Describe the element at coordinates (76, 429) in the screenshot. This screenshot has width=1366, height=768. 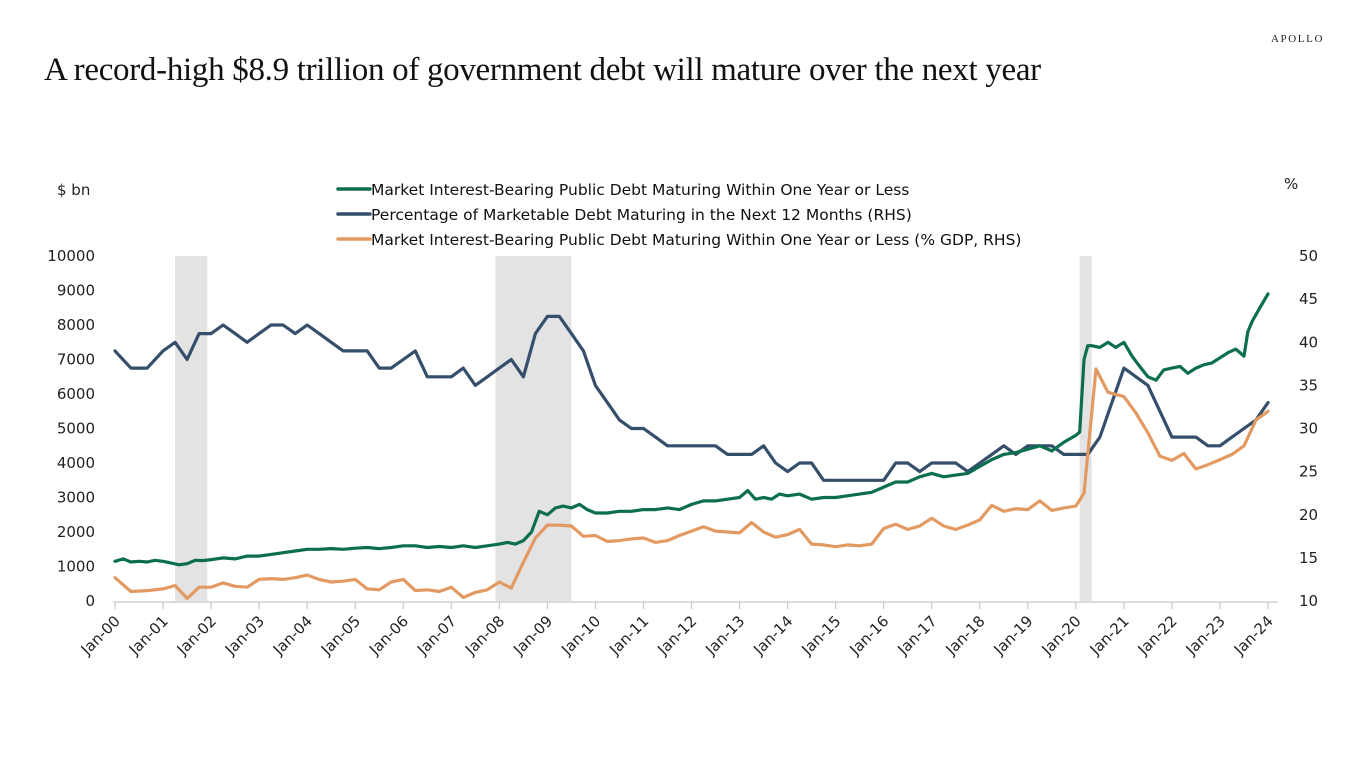
I see `left-tick-label: 5000` at that location.